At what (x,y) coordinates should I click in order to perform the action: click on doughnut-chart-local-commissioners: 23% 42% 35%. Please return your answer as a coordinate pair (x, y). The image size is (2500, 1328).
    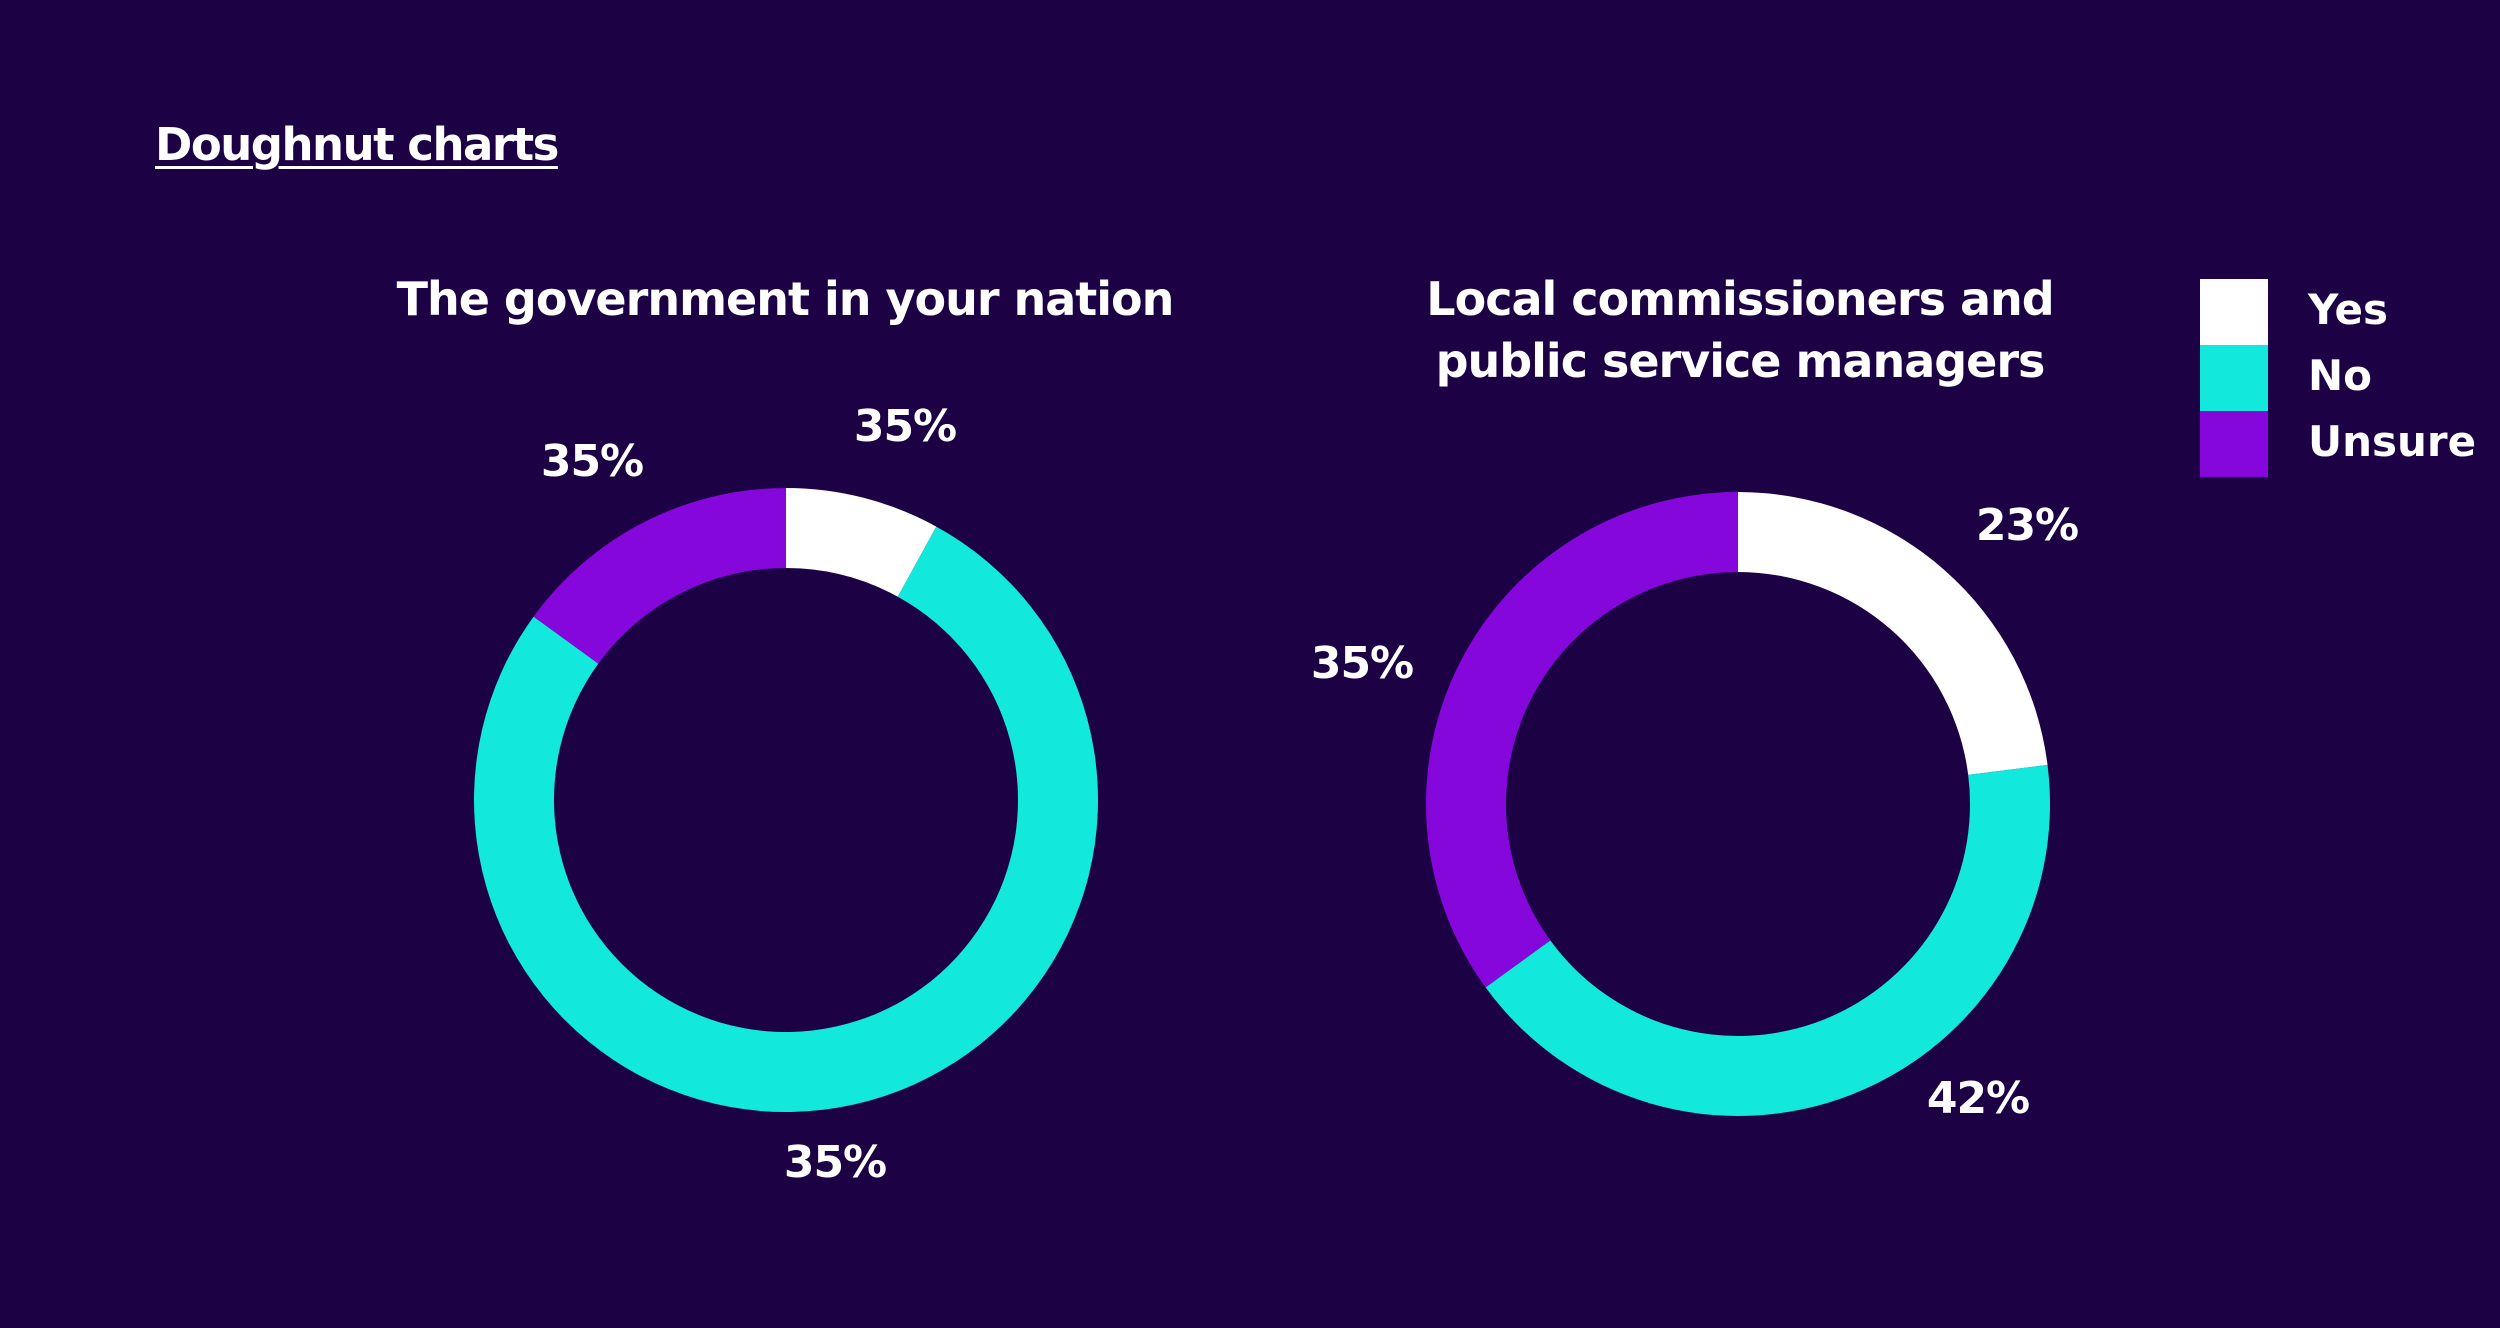
    Looking at the image, I should click on (1695, 808).